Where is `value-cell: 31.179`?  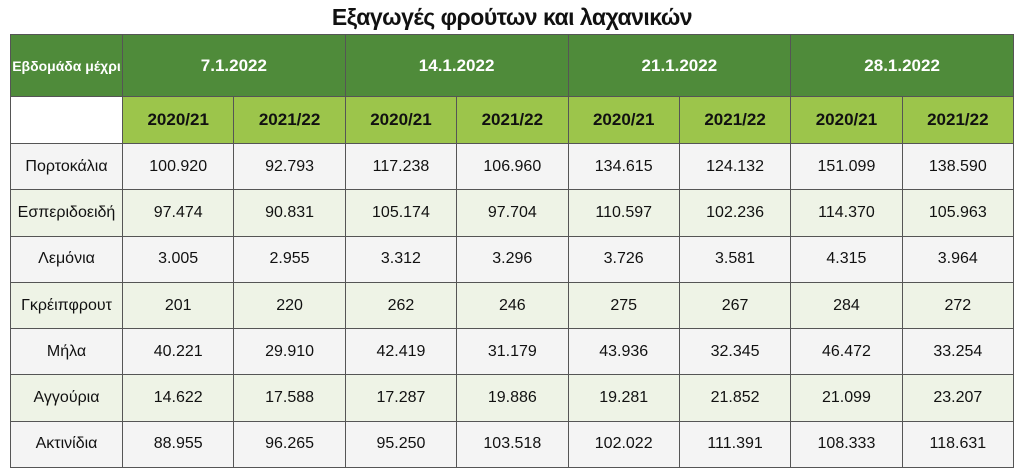
value-cell: 31.179 is located at coordinates (512, 352).